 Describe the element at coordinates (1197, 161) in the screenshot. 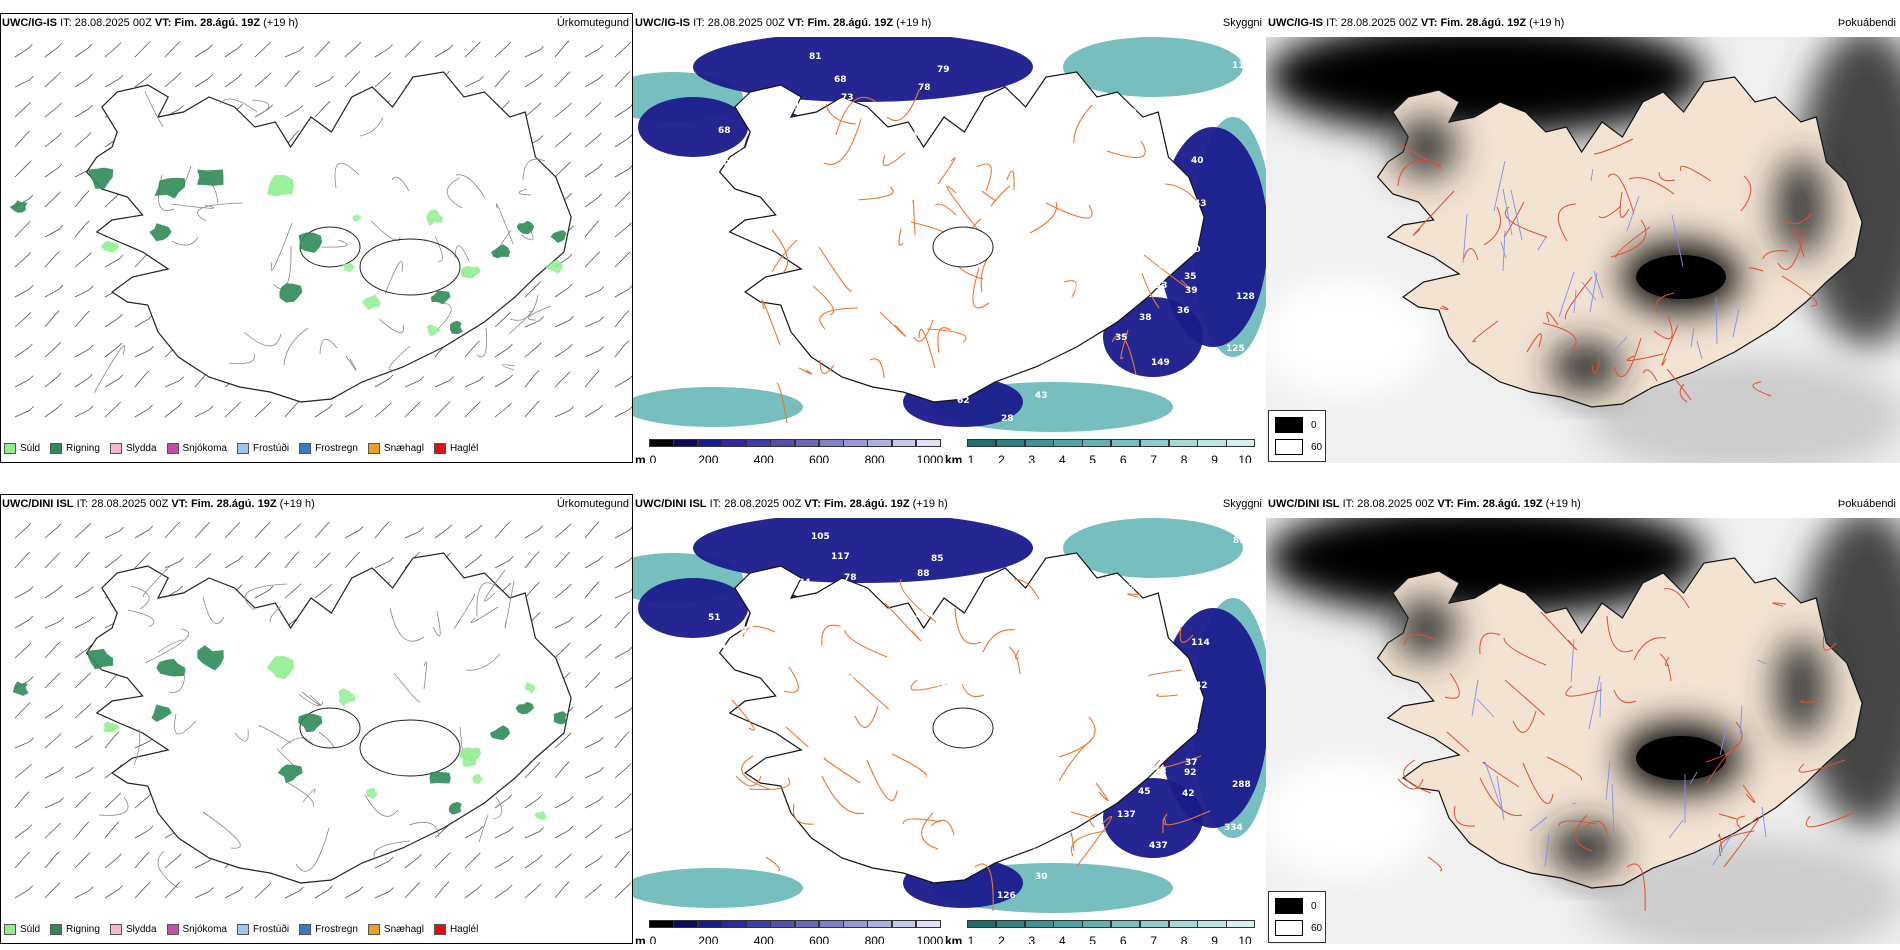

I see `cloud-base-label: 40` at that location.